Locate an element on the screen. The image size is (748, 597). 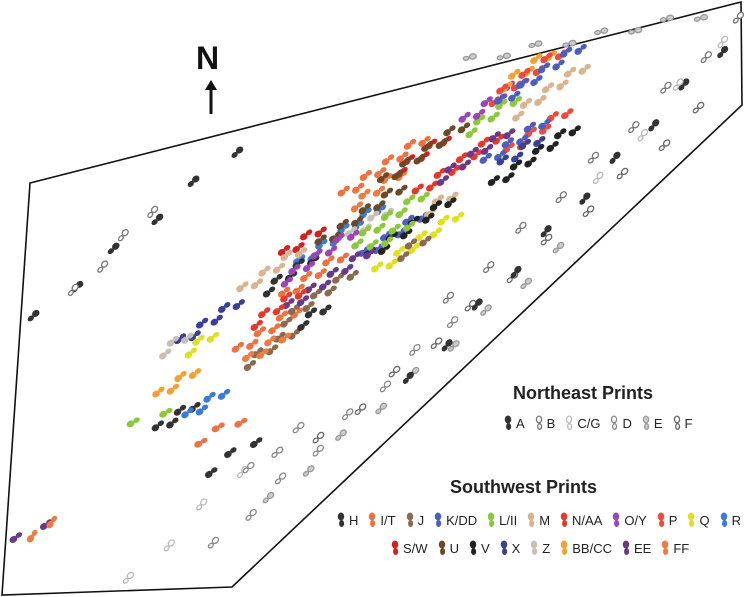
legend-item: D is located at coordinates (620, 423).